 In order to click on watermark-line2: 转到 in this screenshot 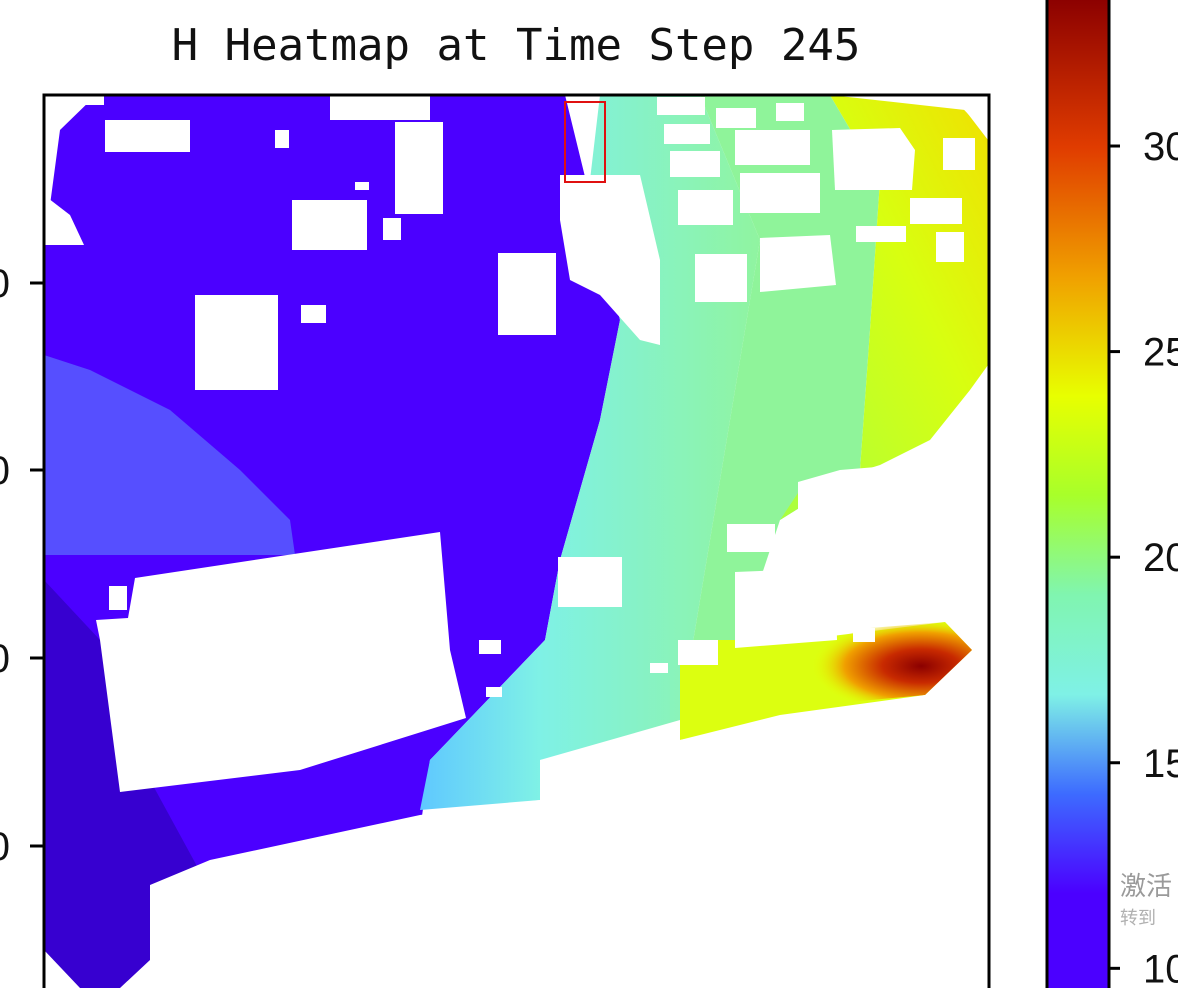, I will do `click(1138, 918)`.